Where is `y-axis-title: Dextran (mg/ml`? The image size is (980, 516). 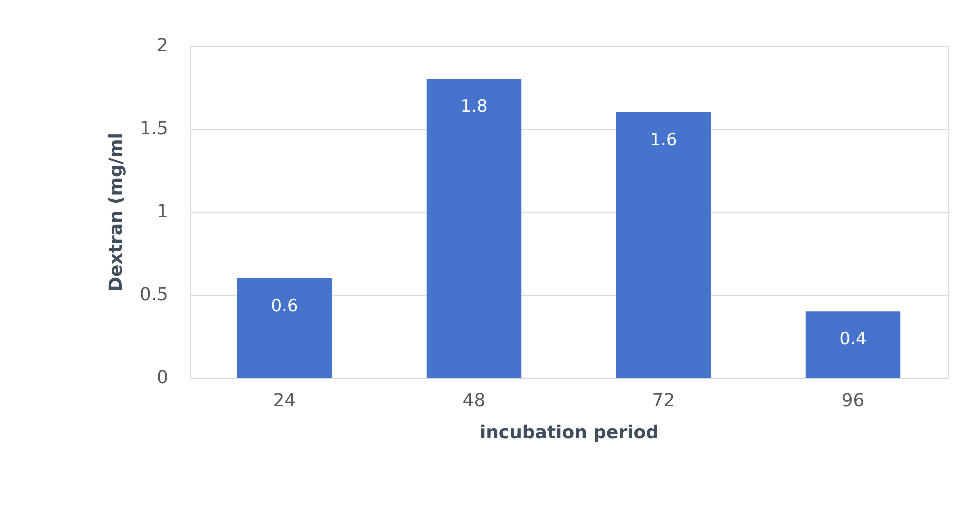 y-axis-title: Dextran (mg/ml is located at coordinates (116, 212).